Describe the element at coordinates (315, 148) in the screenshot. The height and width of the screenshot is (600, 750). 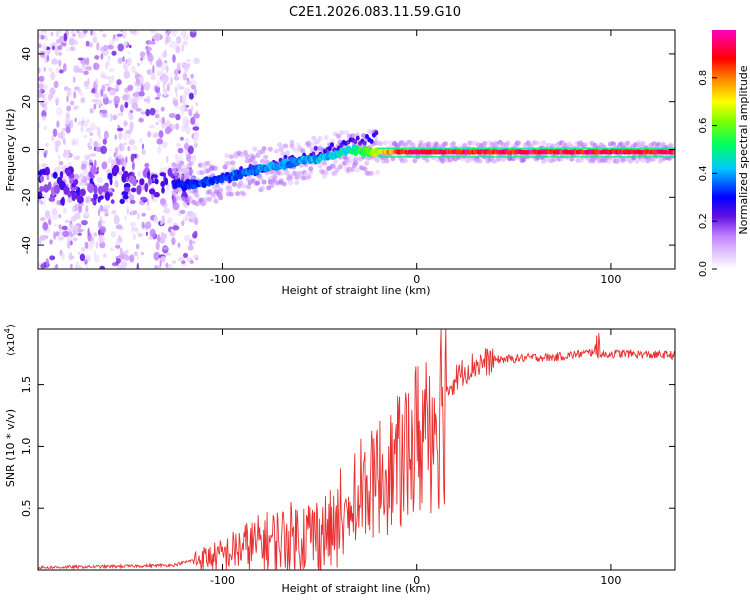
I see `trace-streak` at that location.